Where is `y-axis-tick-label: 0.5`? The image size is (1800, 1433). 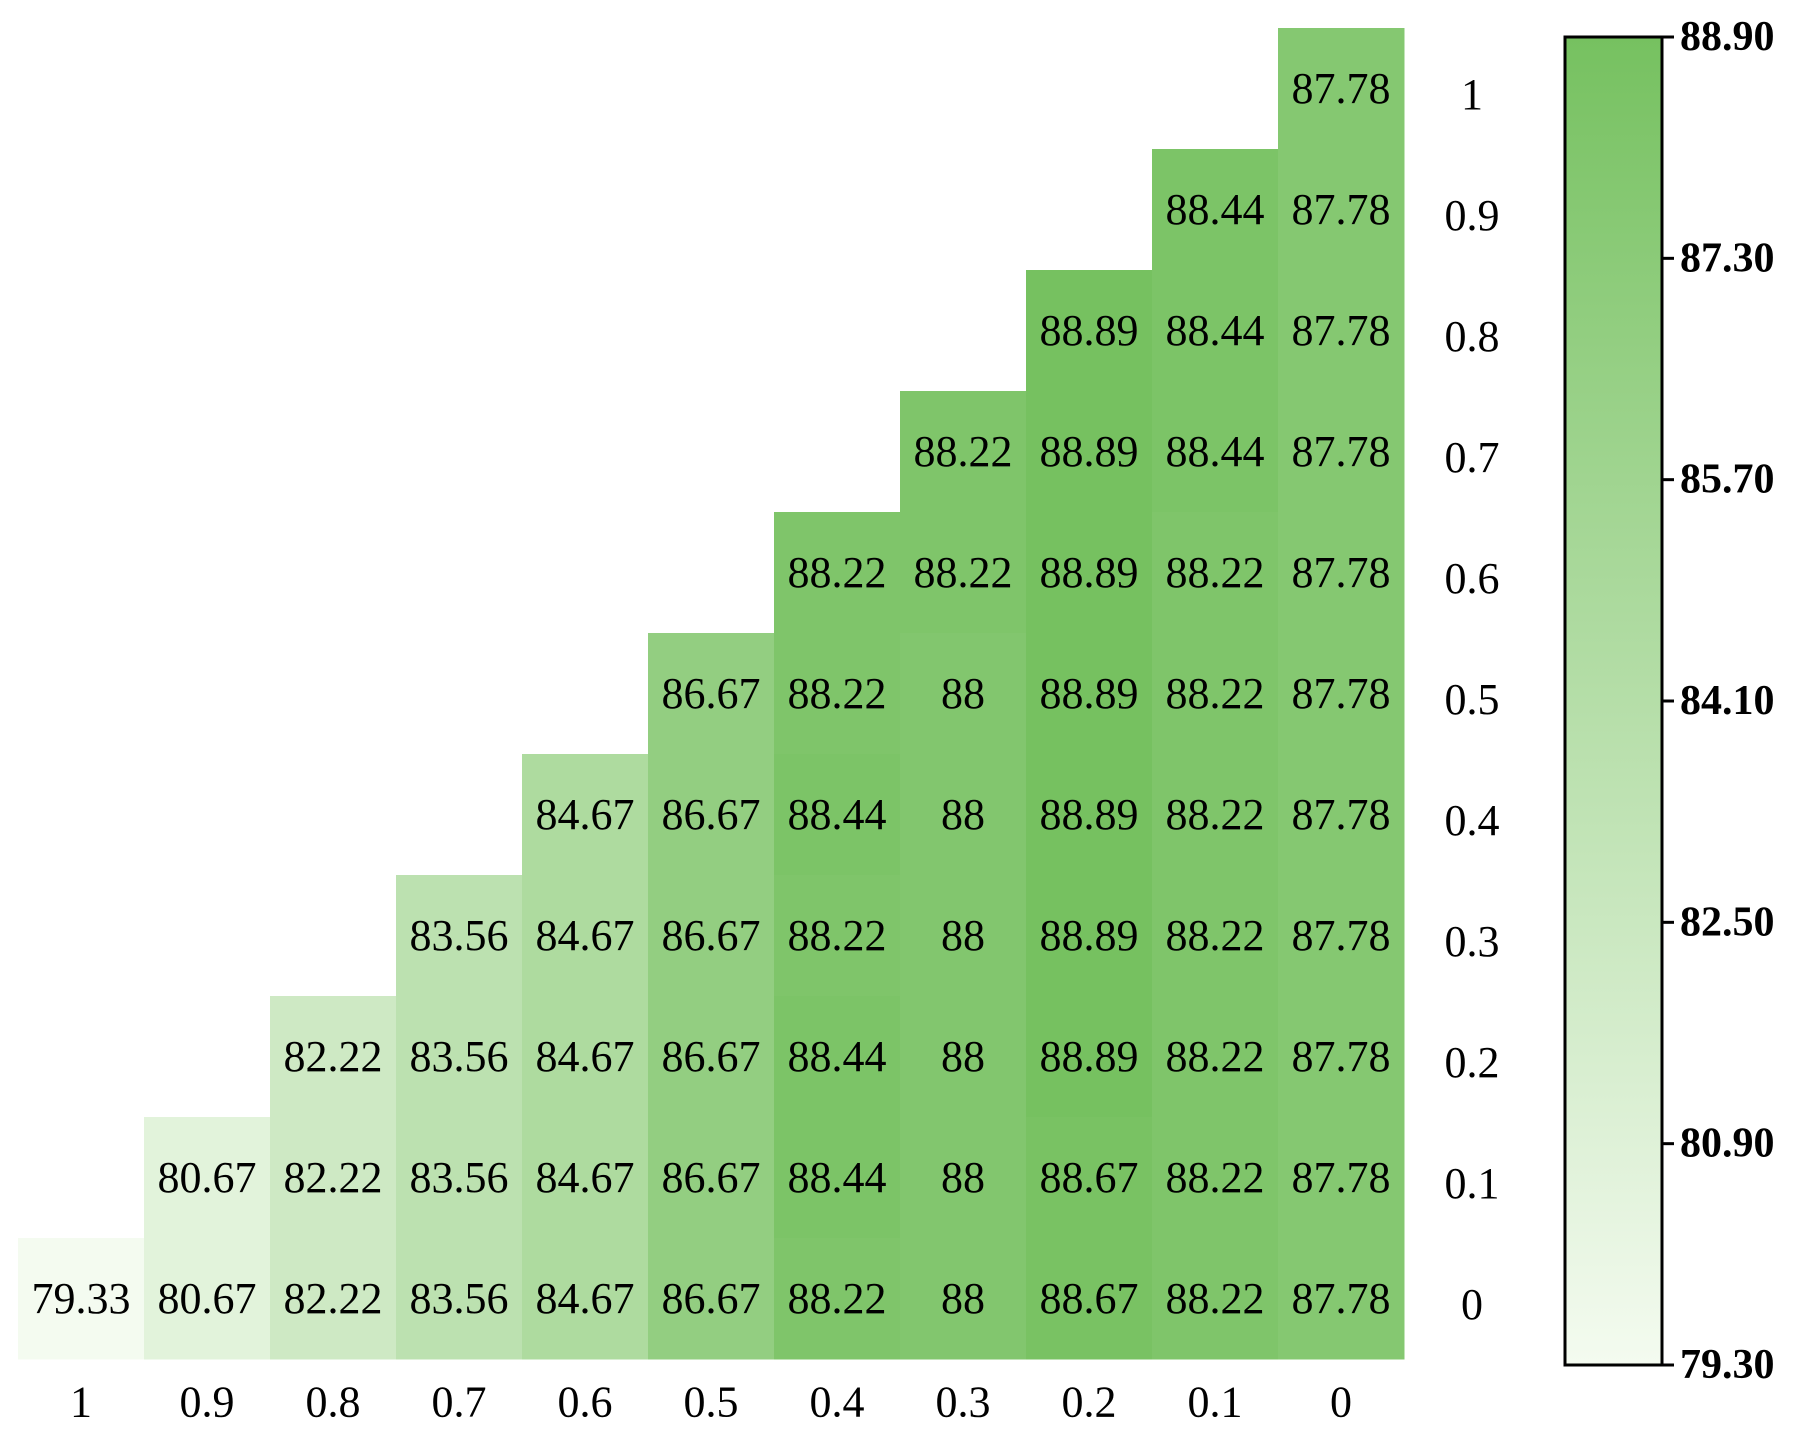
y-axis-tick-label: 0.5 is located at coordinates (1472, 699).